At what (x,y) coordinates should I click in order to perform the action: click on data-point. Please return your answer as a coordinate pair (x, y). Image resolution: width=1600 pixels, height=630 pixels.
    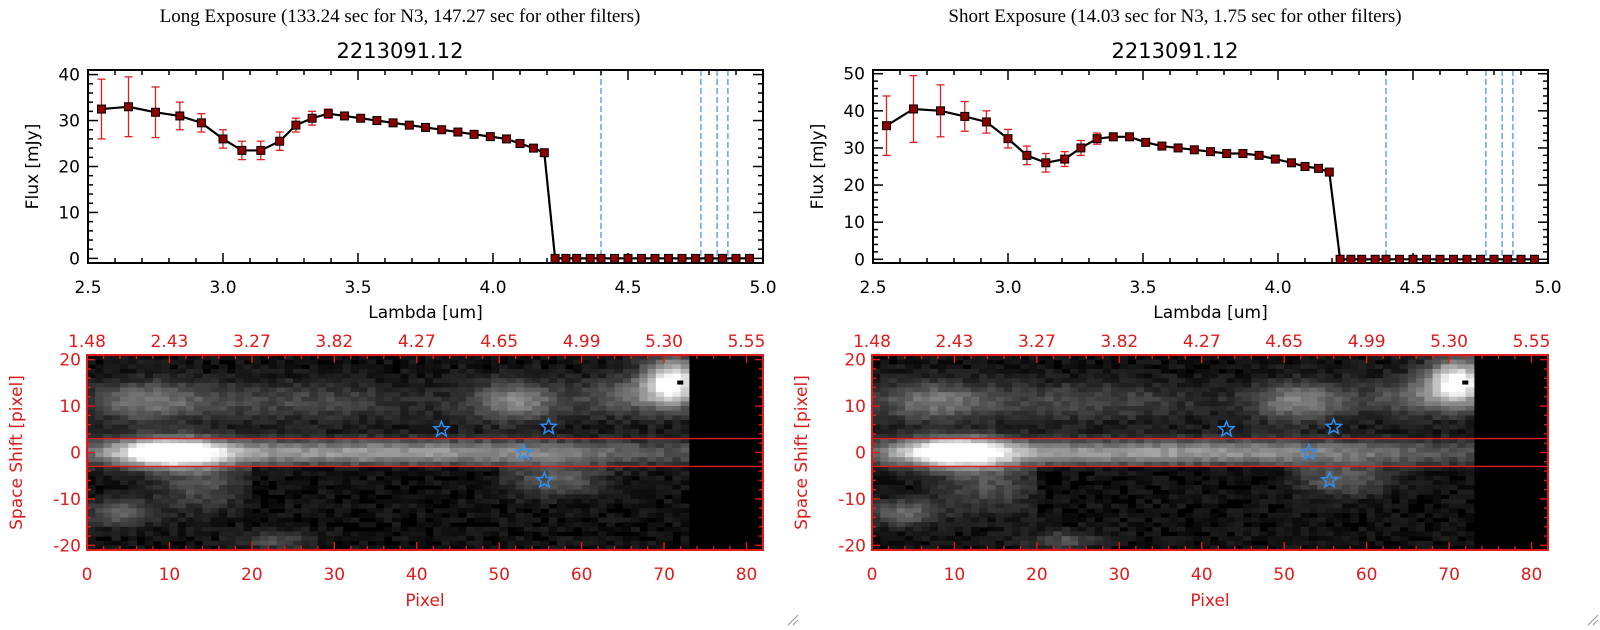
    Looking at the image, I should click on (261, 150).